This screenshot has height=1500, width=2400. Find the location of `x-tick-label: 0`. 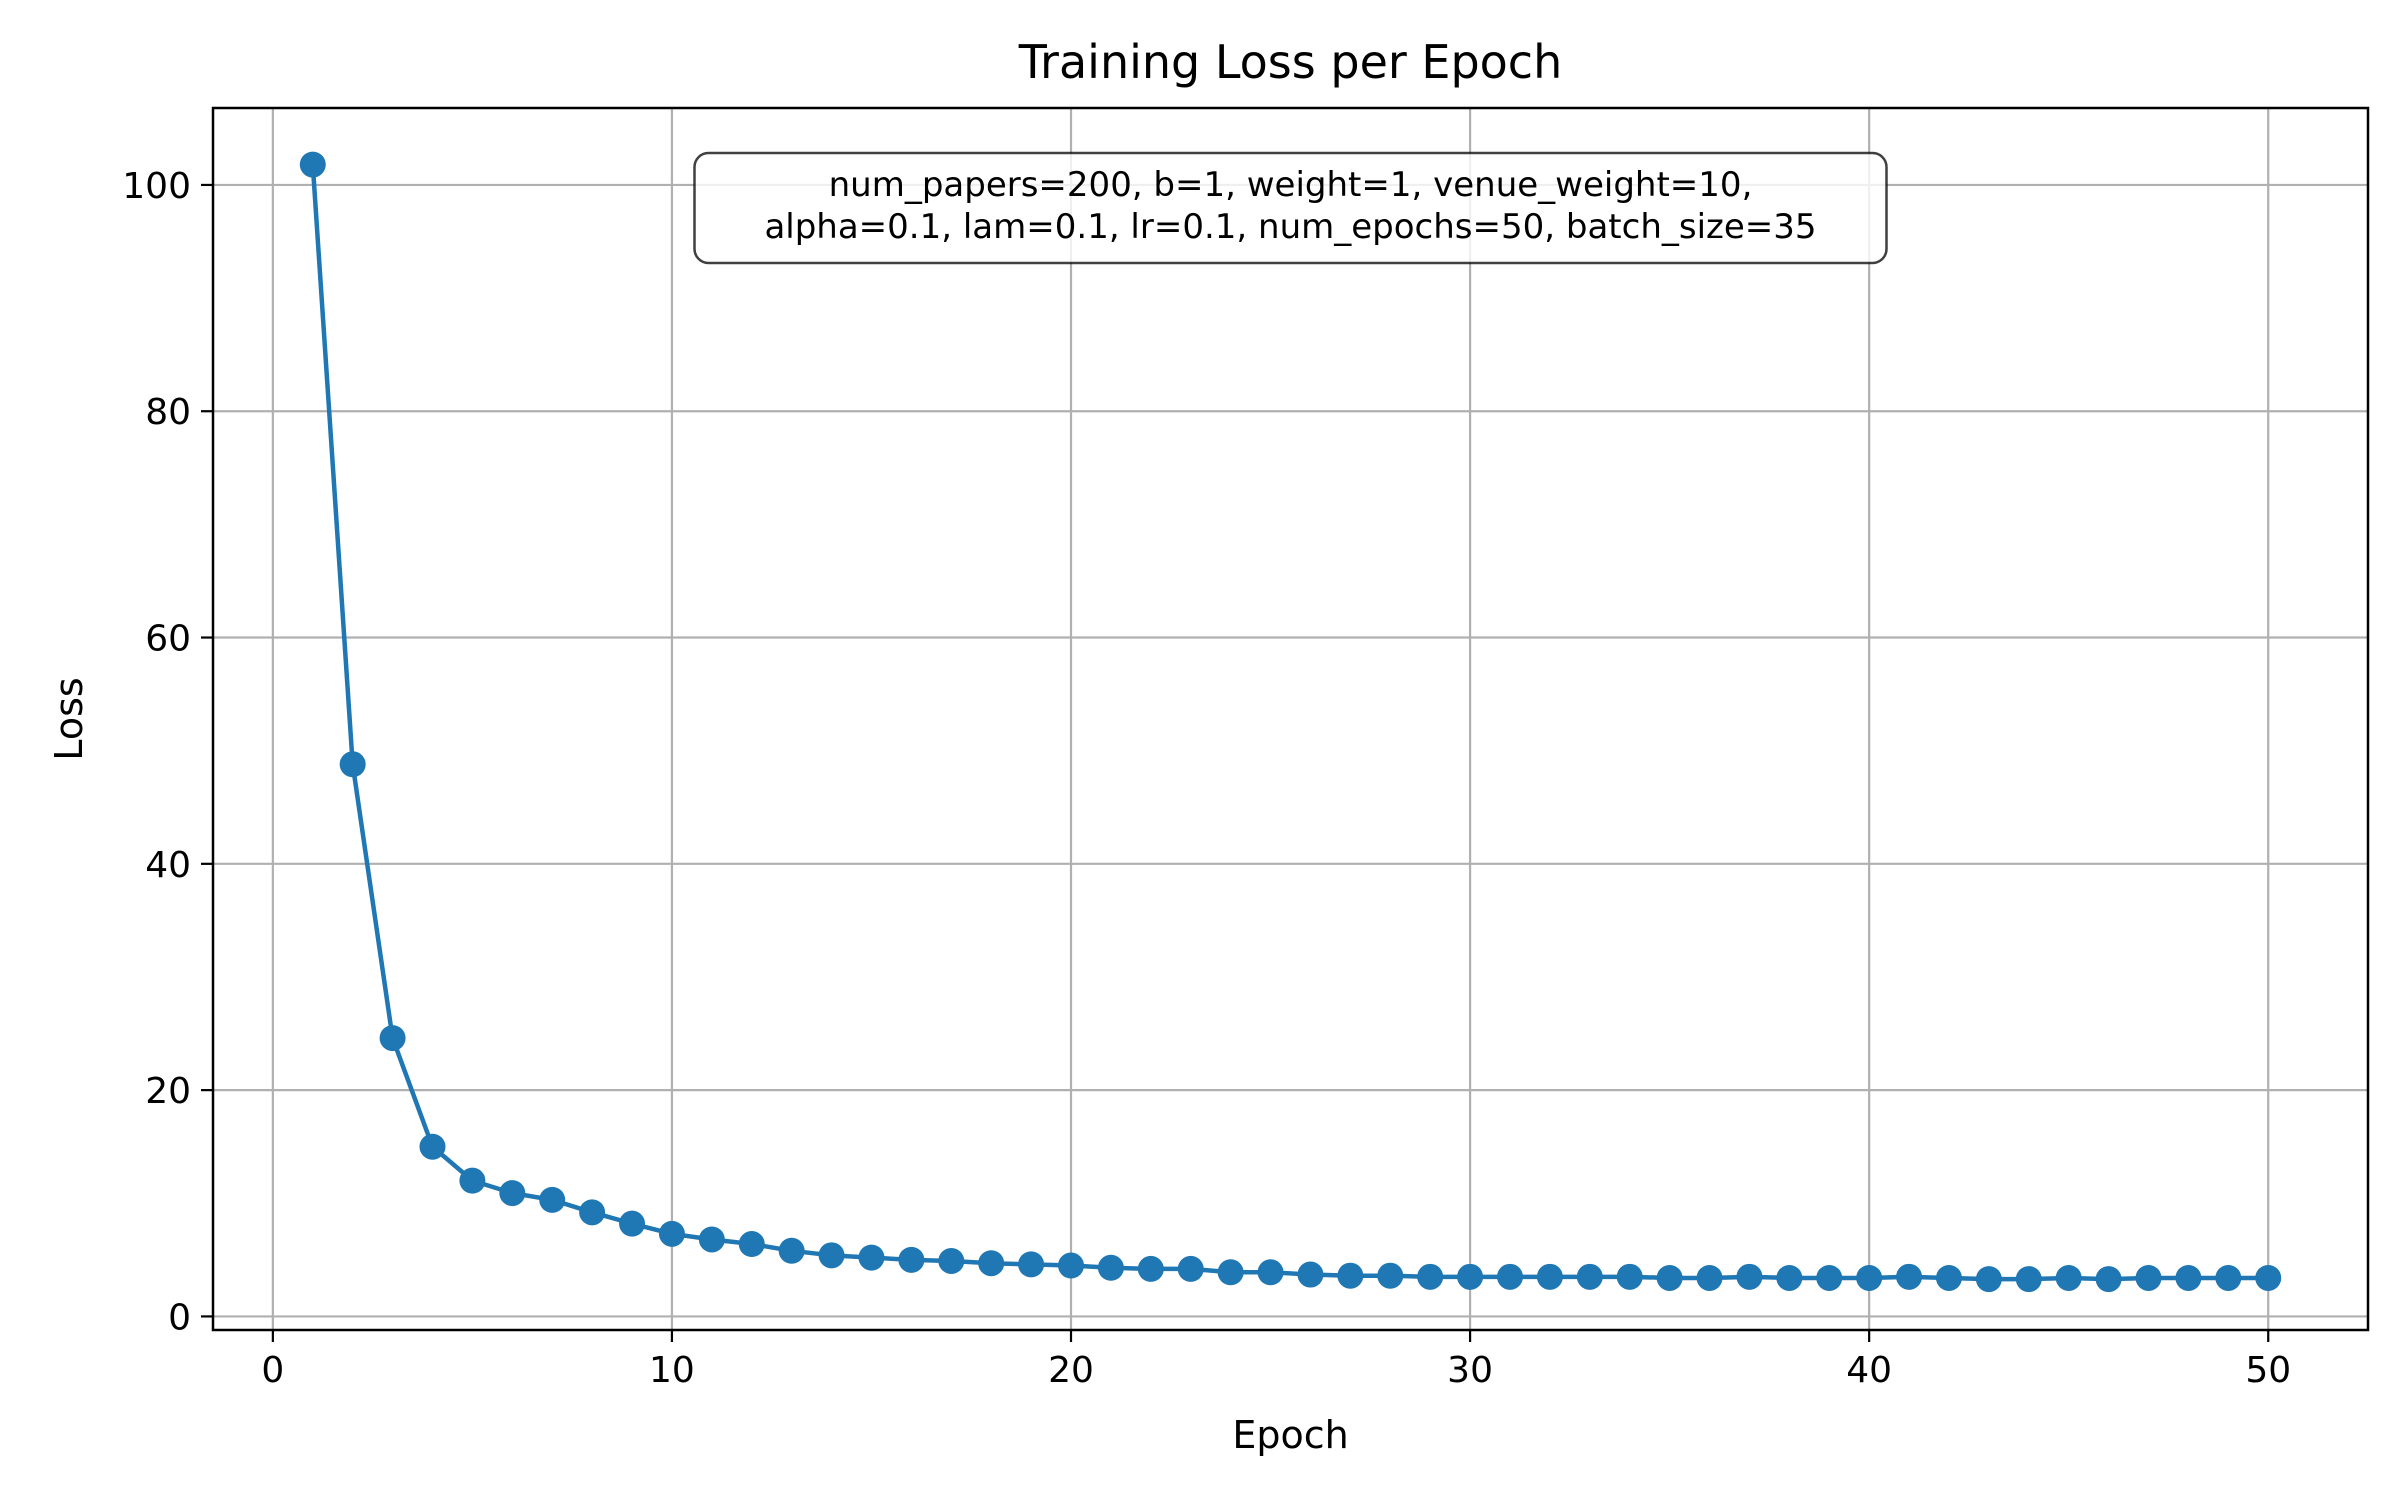

x-tick-label: 0 is located at coordinates (272, 1370).